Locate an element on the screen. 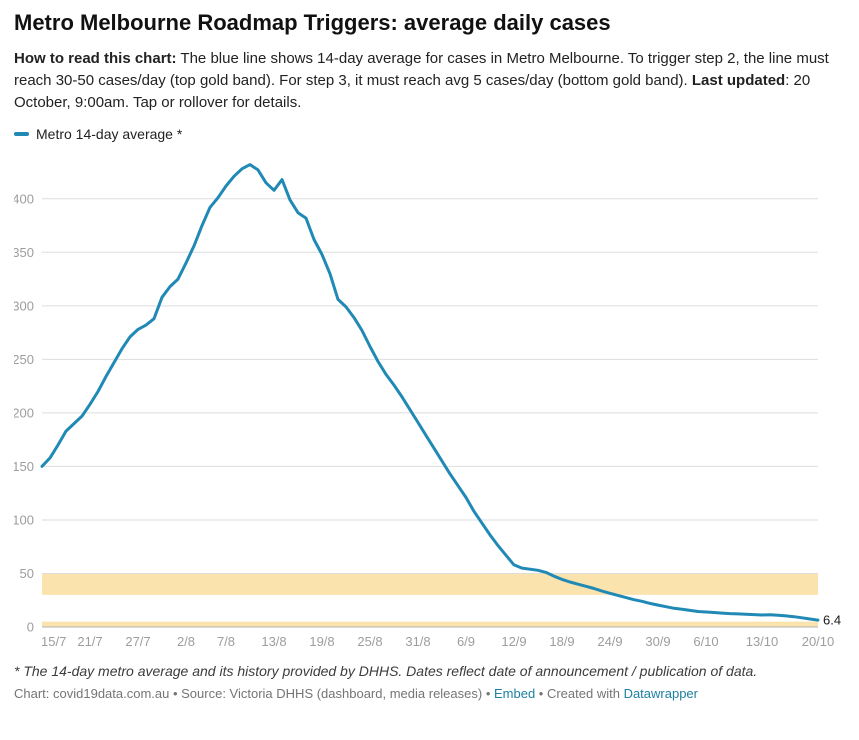 The width and height of the screenshot is (859, 740). y-axis-label: 100 is located at coordinates (24, 519).